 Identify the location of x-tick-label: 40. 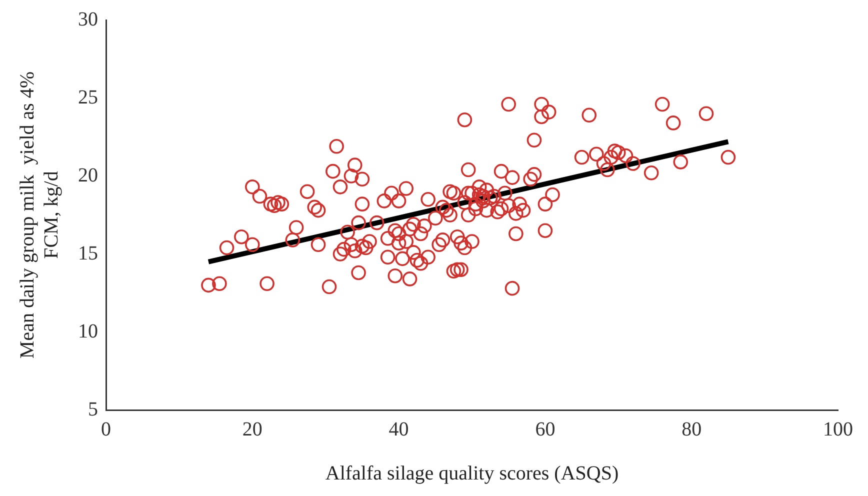
(398, 429).